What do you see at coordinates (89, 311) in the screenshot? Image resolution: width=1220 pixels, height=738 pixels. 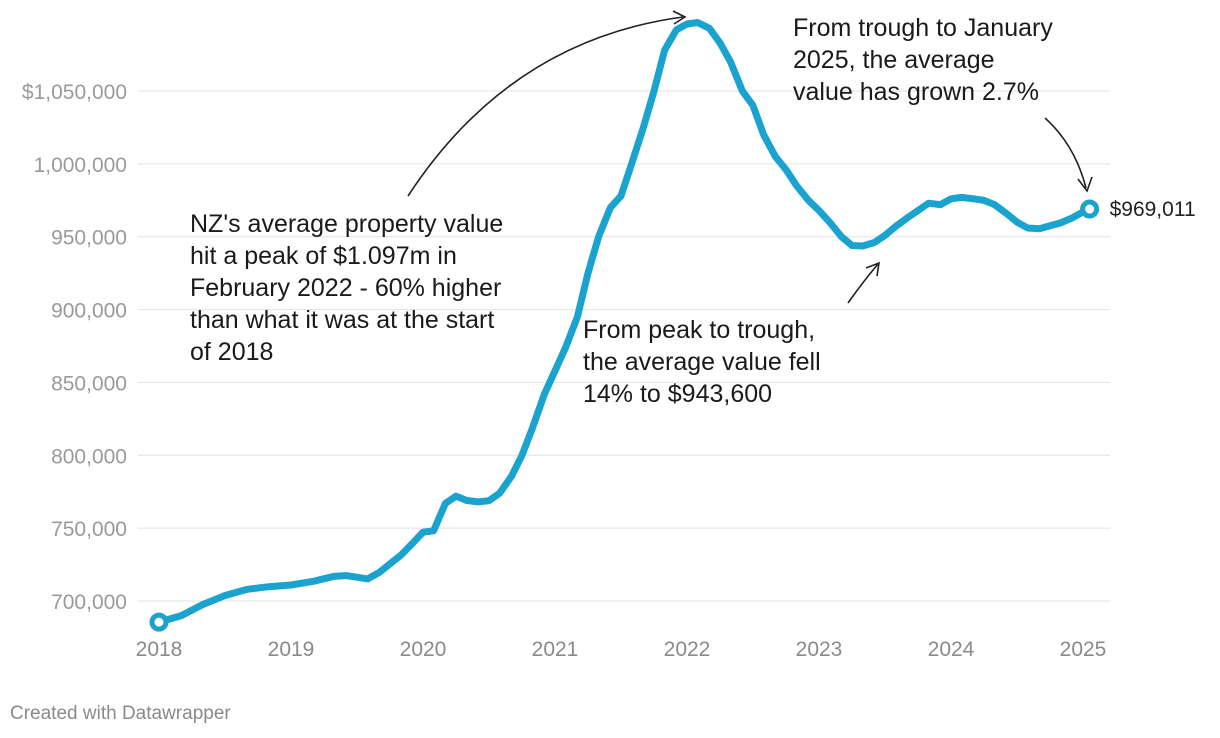 I see `y-tick-label: 900,000` at bounding box center [89, 311].